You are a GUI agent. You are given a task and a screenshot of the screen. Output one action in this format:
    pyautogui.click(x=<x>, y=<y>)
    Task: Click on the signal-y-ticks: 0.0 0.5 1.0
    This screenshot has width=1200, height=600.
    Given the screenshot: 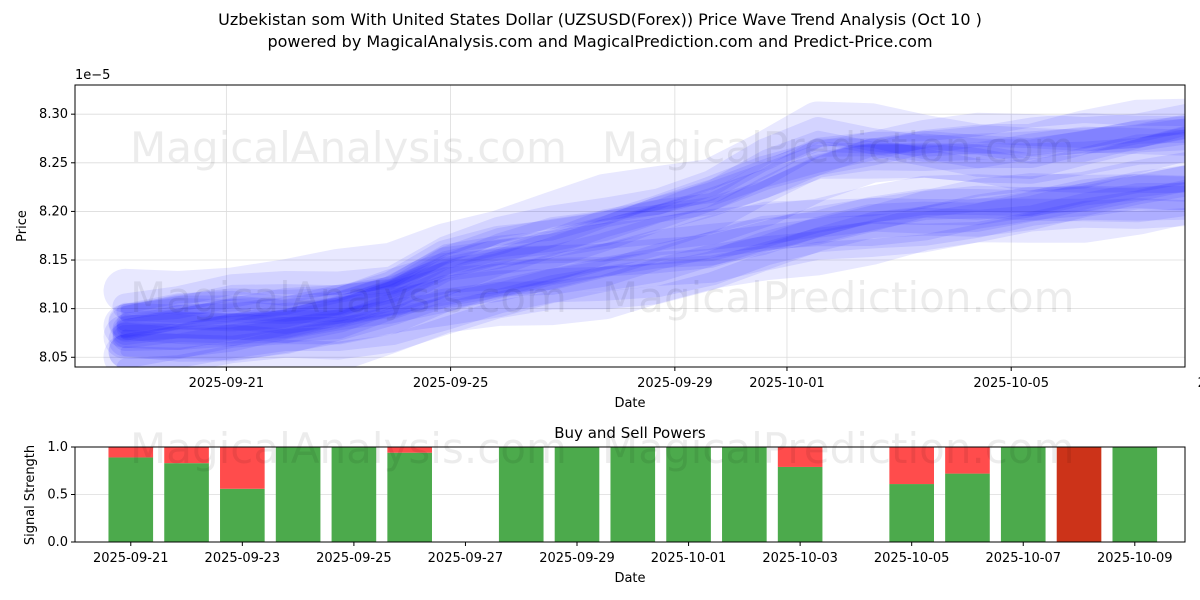 What is the action you would take?
    pyautogui.click(x=61, y=495)
    